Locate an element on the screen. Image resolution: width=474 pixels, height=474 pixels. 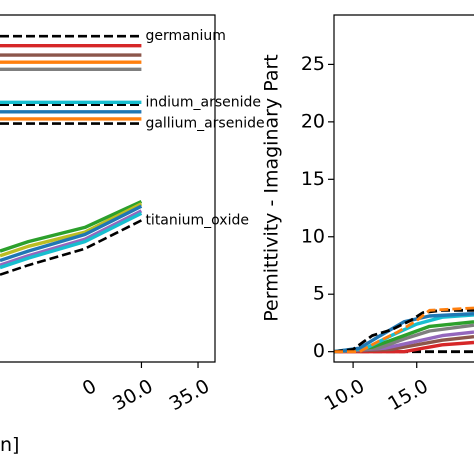
left-annotation-gallium-arsenide: gallium_arsenide is located at coordinates (204, 124).